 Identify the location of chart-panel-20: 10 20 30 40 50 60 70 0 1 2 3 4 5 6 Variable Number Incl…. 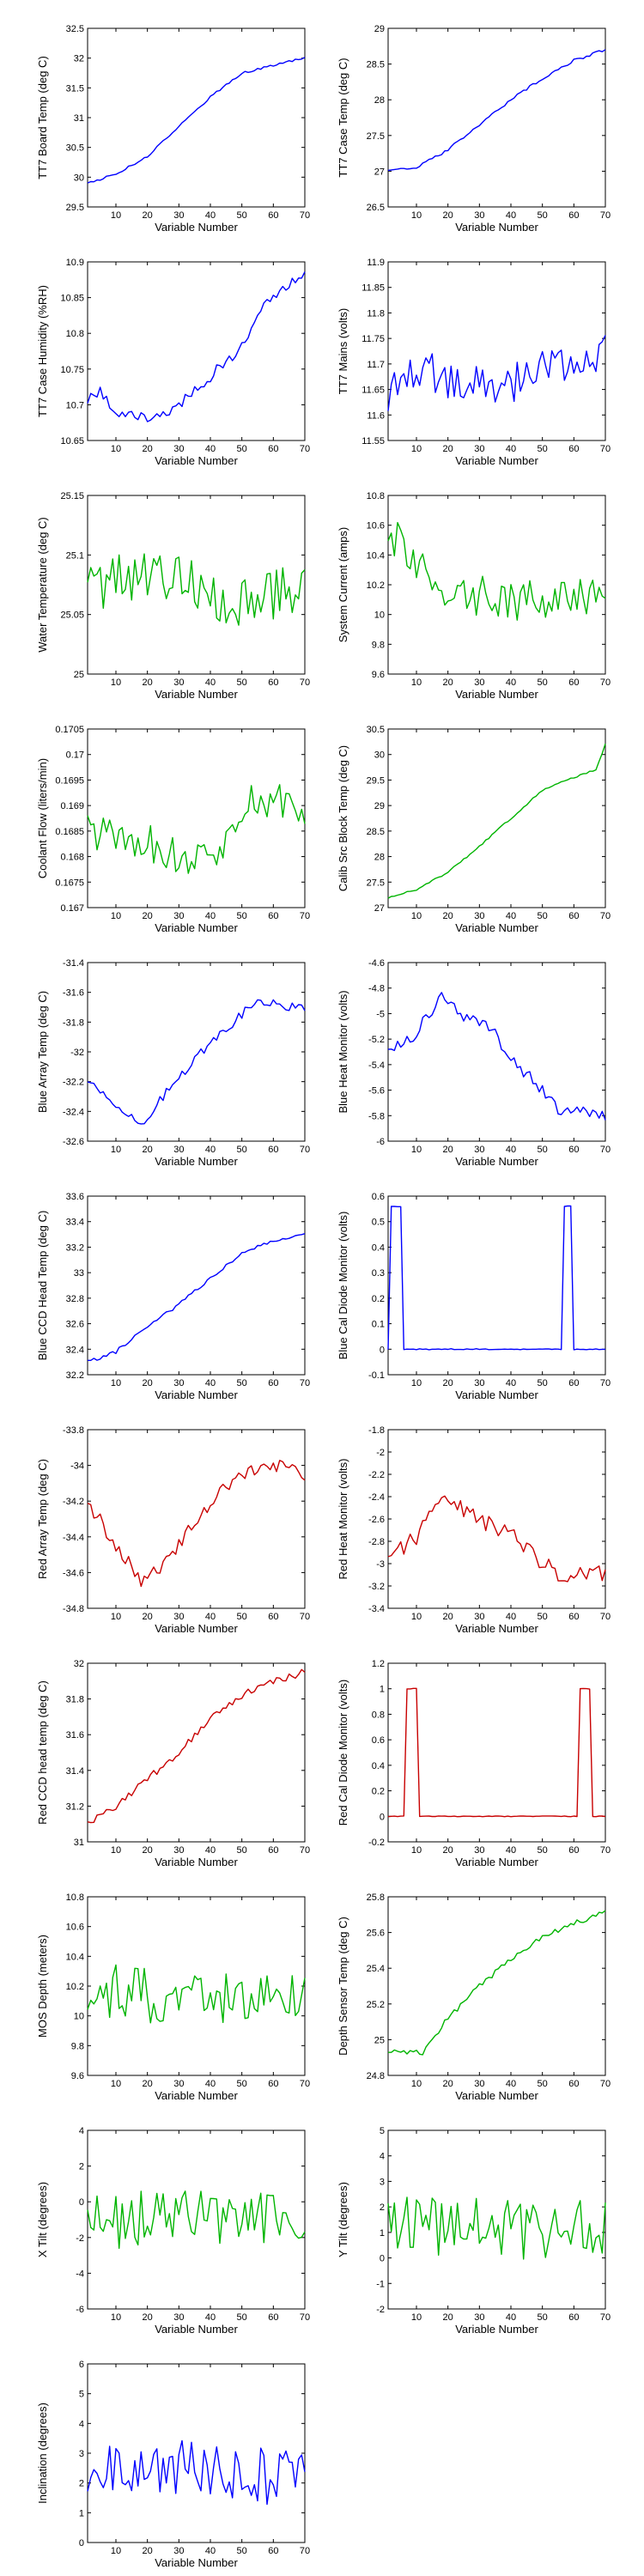
(173, 2464).